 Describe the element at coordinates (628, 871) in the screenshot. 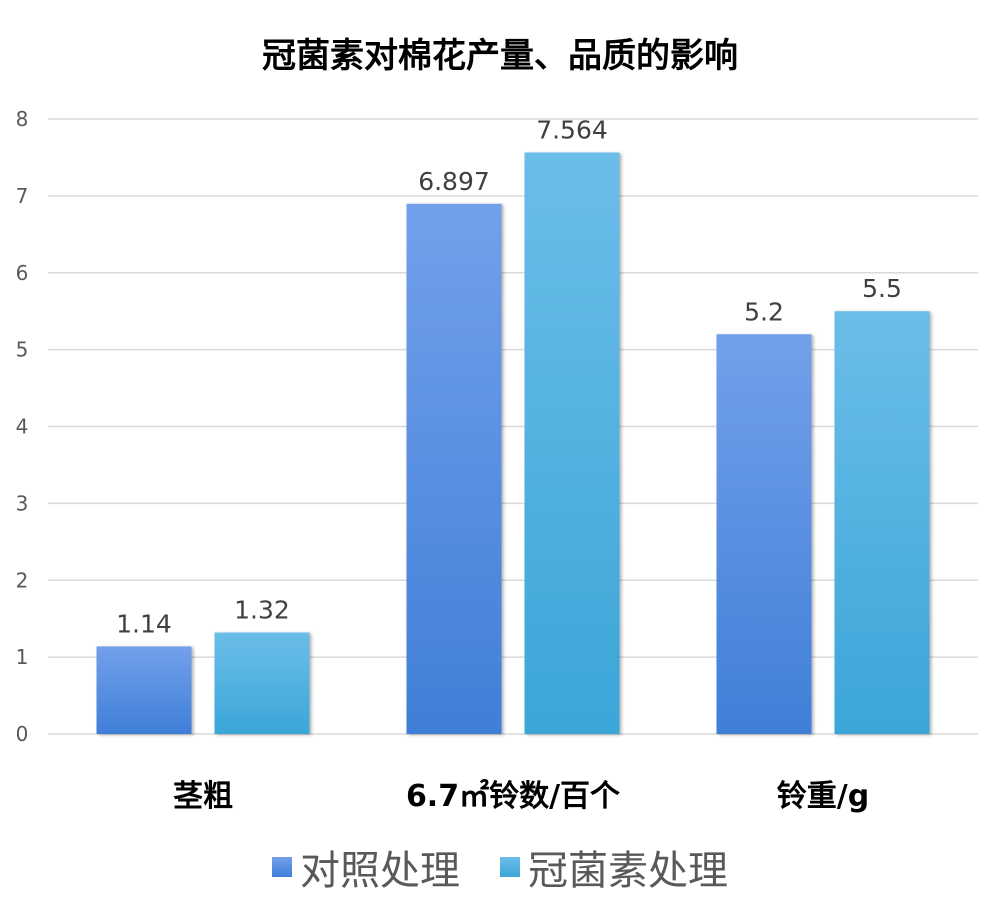

I see `legend-label-coronatine: 冠菌素处理` at that location.